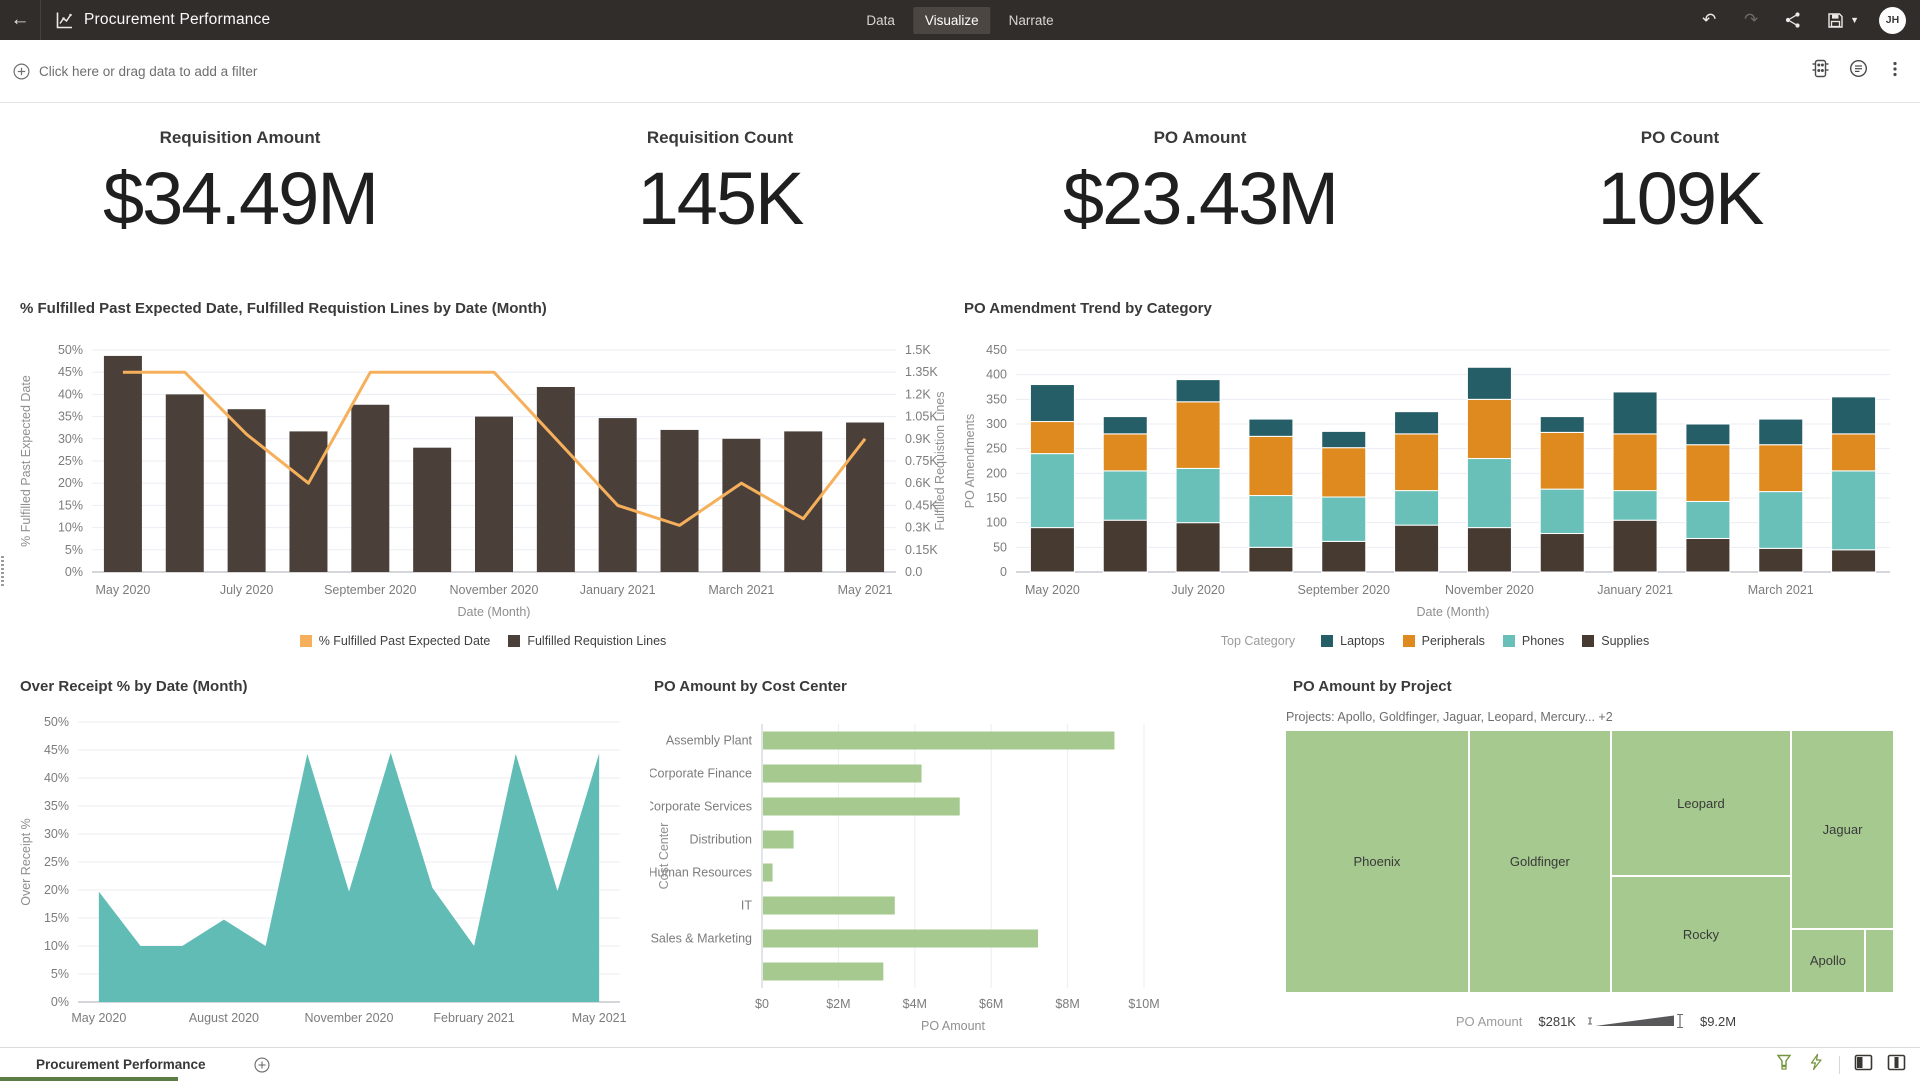 Image resolution: width=1920 pixels, height=1081 pixels. I want to click on segment-supplies-December 2020, so click(1562, 553).